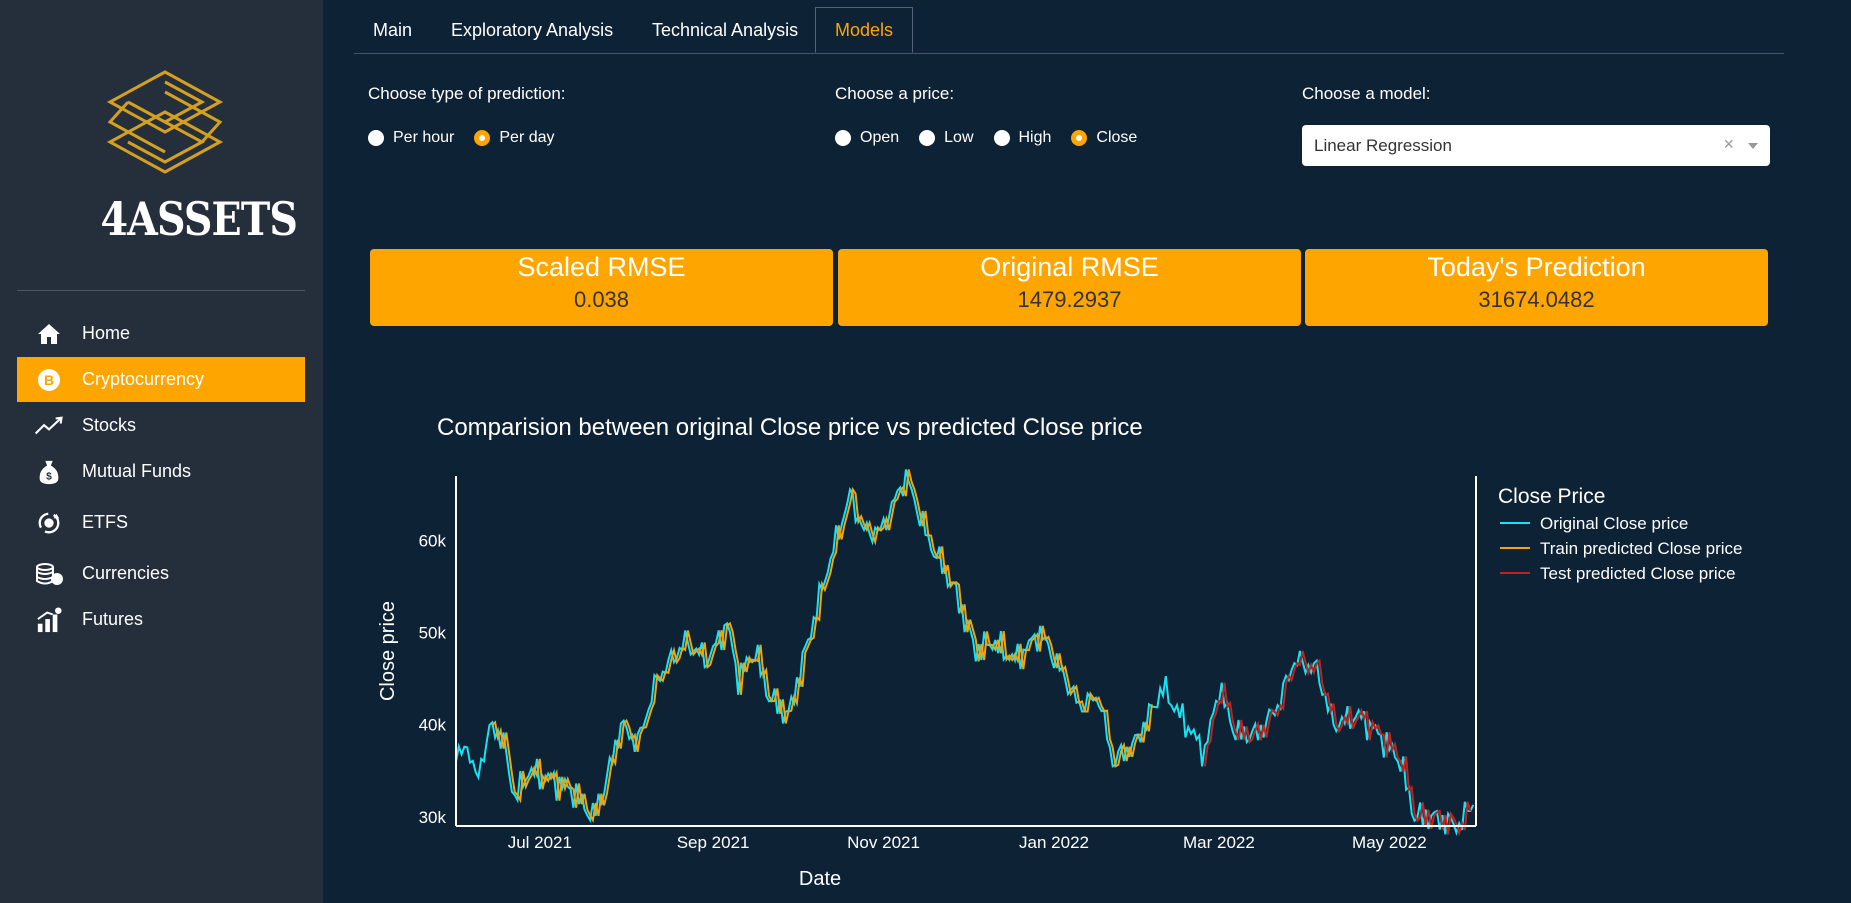 The width and height of the screenshot is (1851, 903). What do you see at coordinates (113, 619) in the screenshot?
I see `sidebar-item-label: Futures` at bounding box center [113, 619].